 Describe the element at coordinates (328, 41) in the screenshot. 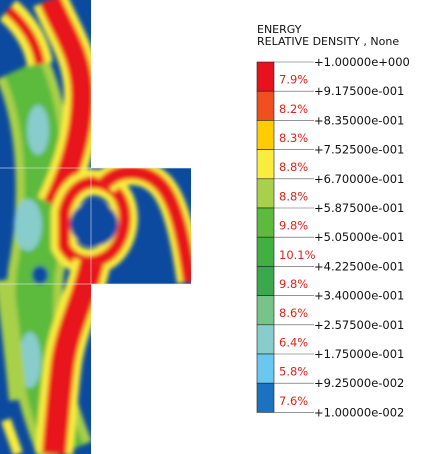

I see `legend-title-line2: RELATIVE DENSITY , None` at that location.